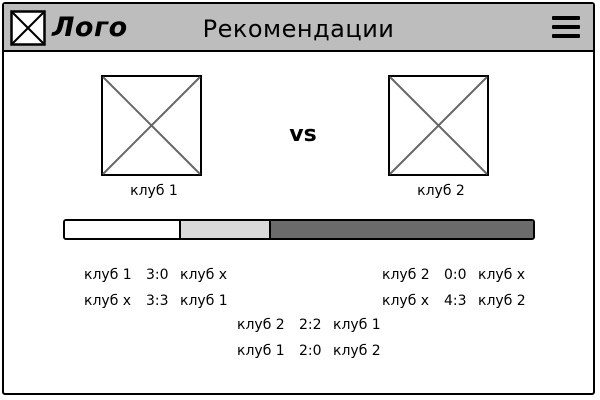 This screenshot has height=400, width=600. I want to click on versus-label: vs, so click(303, 134).